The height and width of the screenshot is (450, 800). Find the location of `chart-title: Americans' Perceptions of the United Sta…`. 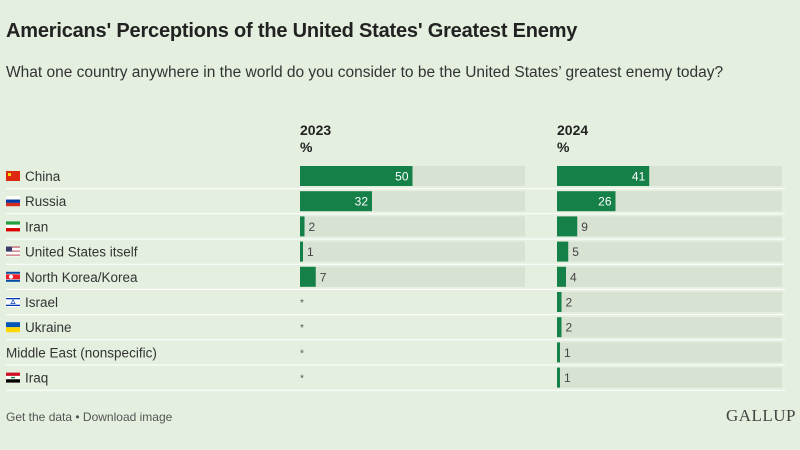

chart-title: Americans' Perceptions of the United Sta… is located at coordinates (292, 31).